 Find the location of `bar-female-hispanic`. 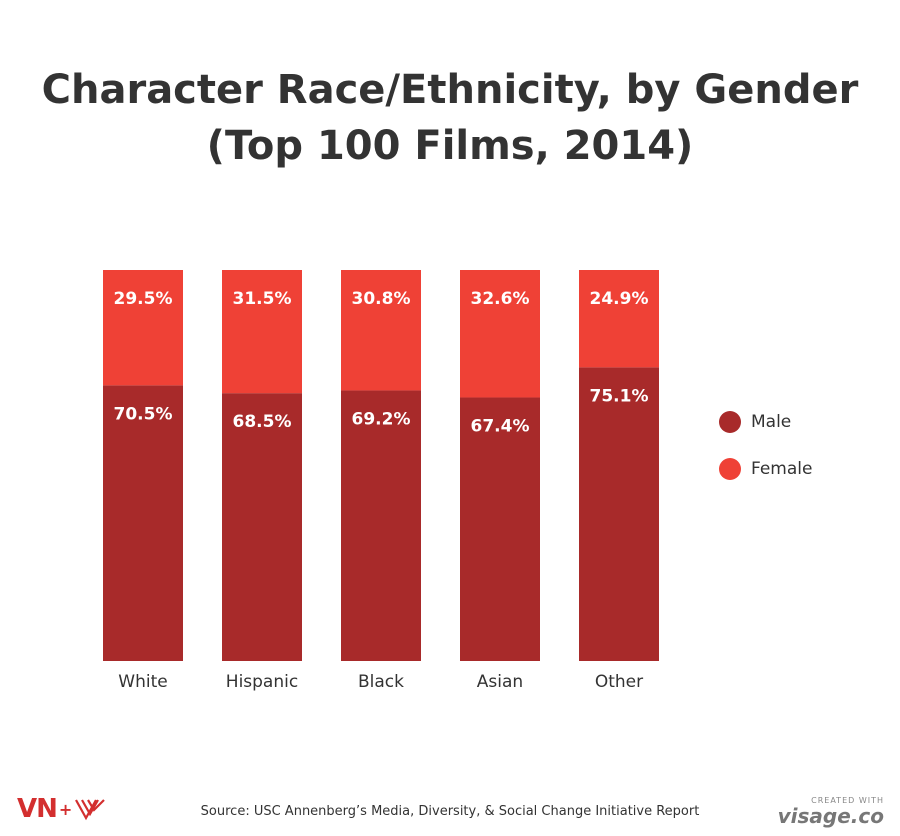

bar-female-hispanic is located at coordinates (262, 332).